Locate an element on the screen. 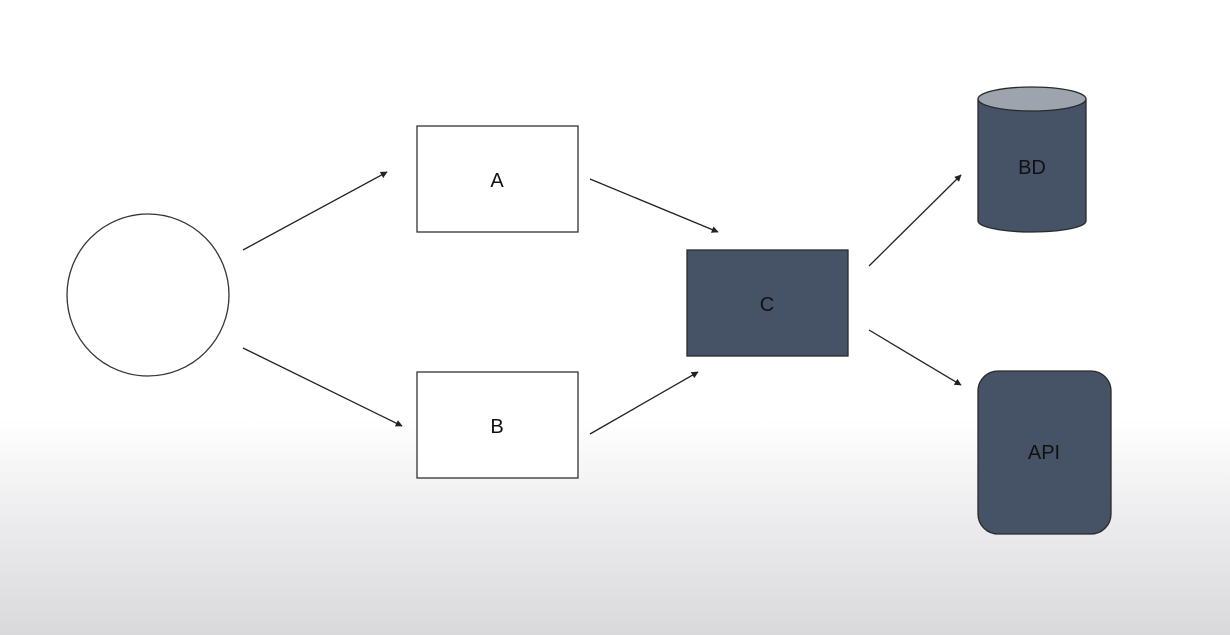 Image resolution: width=1230 pixels, height=635 pixels. edge-c-to-bd is located at coordinates (915, 220).